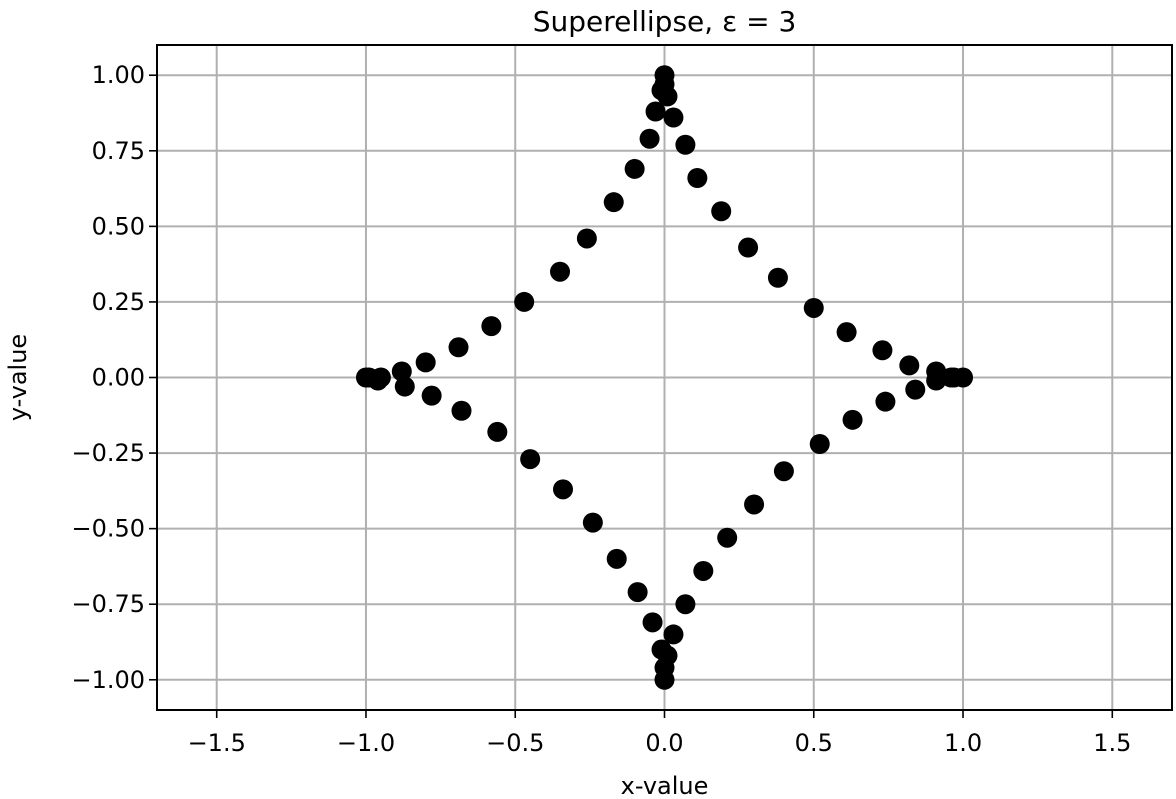  What do you see at coordinates (108, 453) in the screenshot?
I see `y-tick-label: −0.25` at bounding box center [108, 453].